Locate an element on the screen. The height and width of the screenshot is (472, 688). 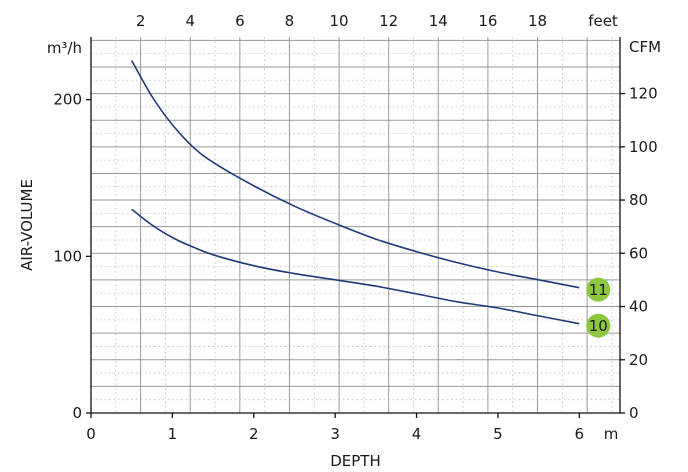
series-label-11: 11 is located at coordinates (598, 290).